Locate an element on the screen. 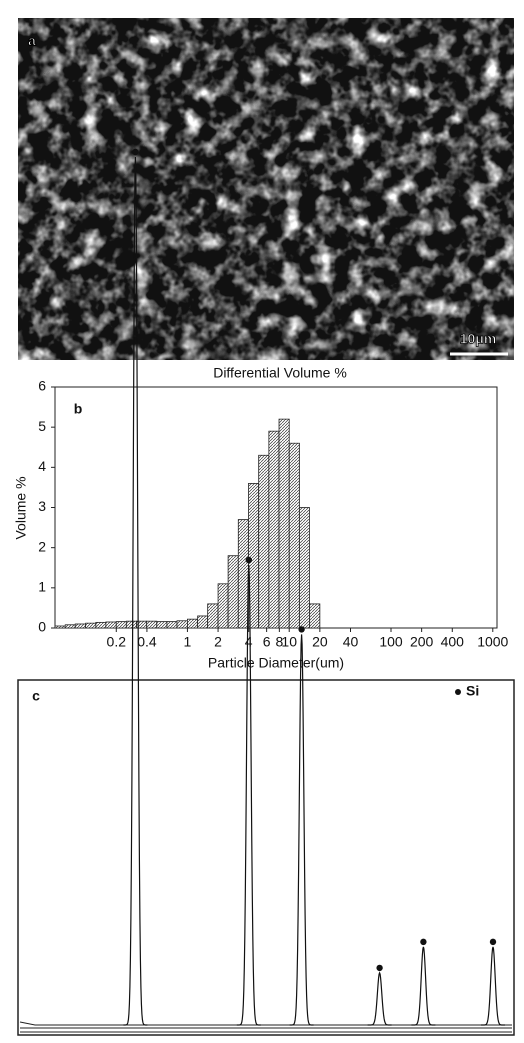  baseline is located at coordinates (265, 1023).